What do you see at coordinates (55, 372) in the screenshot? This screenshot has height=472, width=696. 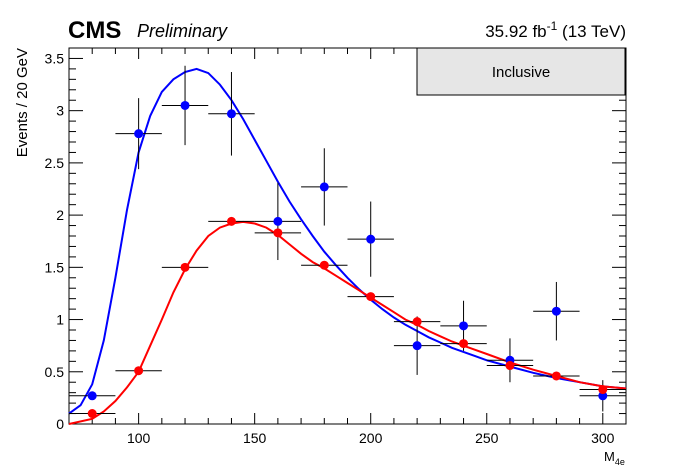 I see `y-tick-label: 0.5` at bounding box center [55, 372].